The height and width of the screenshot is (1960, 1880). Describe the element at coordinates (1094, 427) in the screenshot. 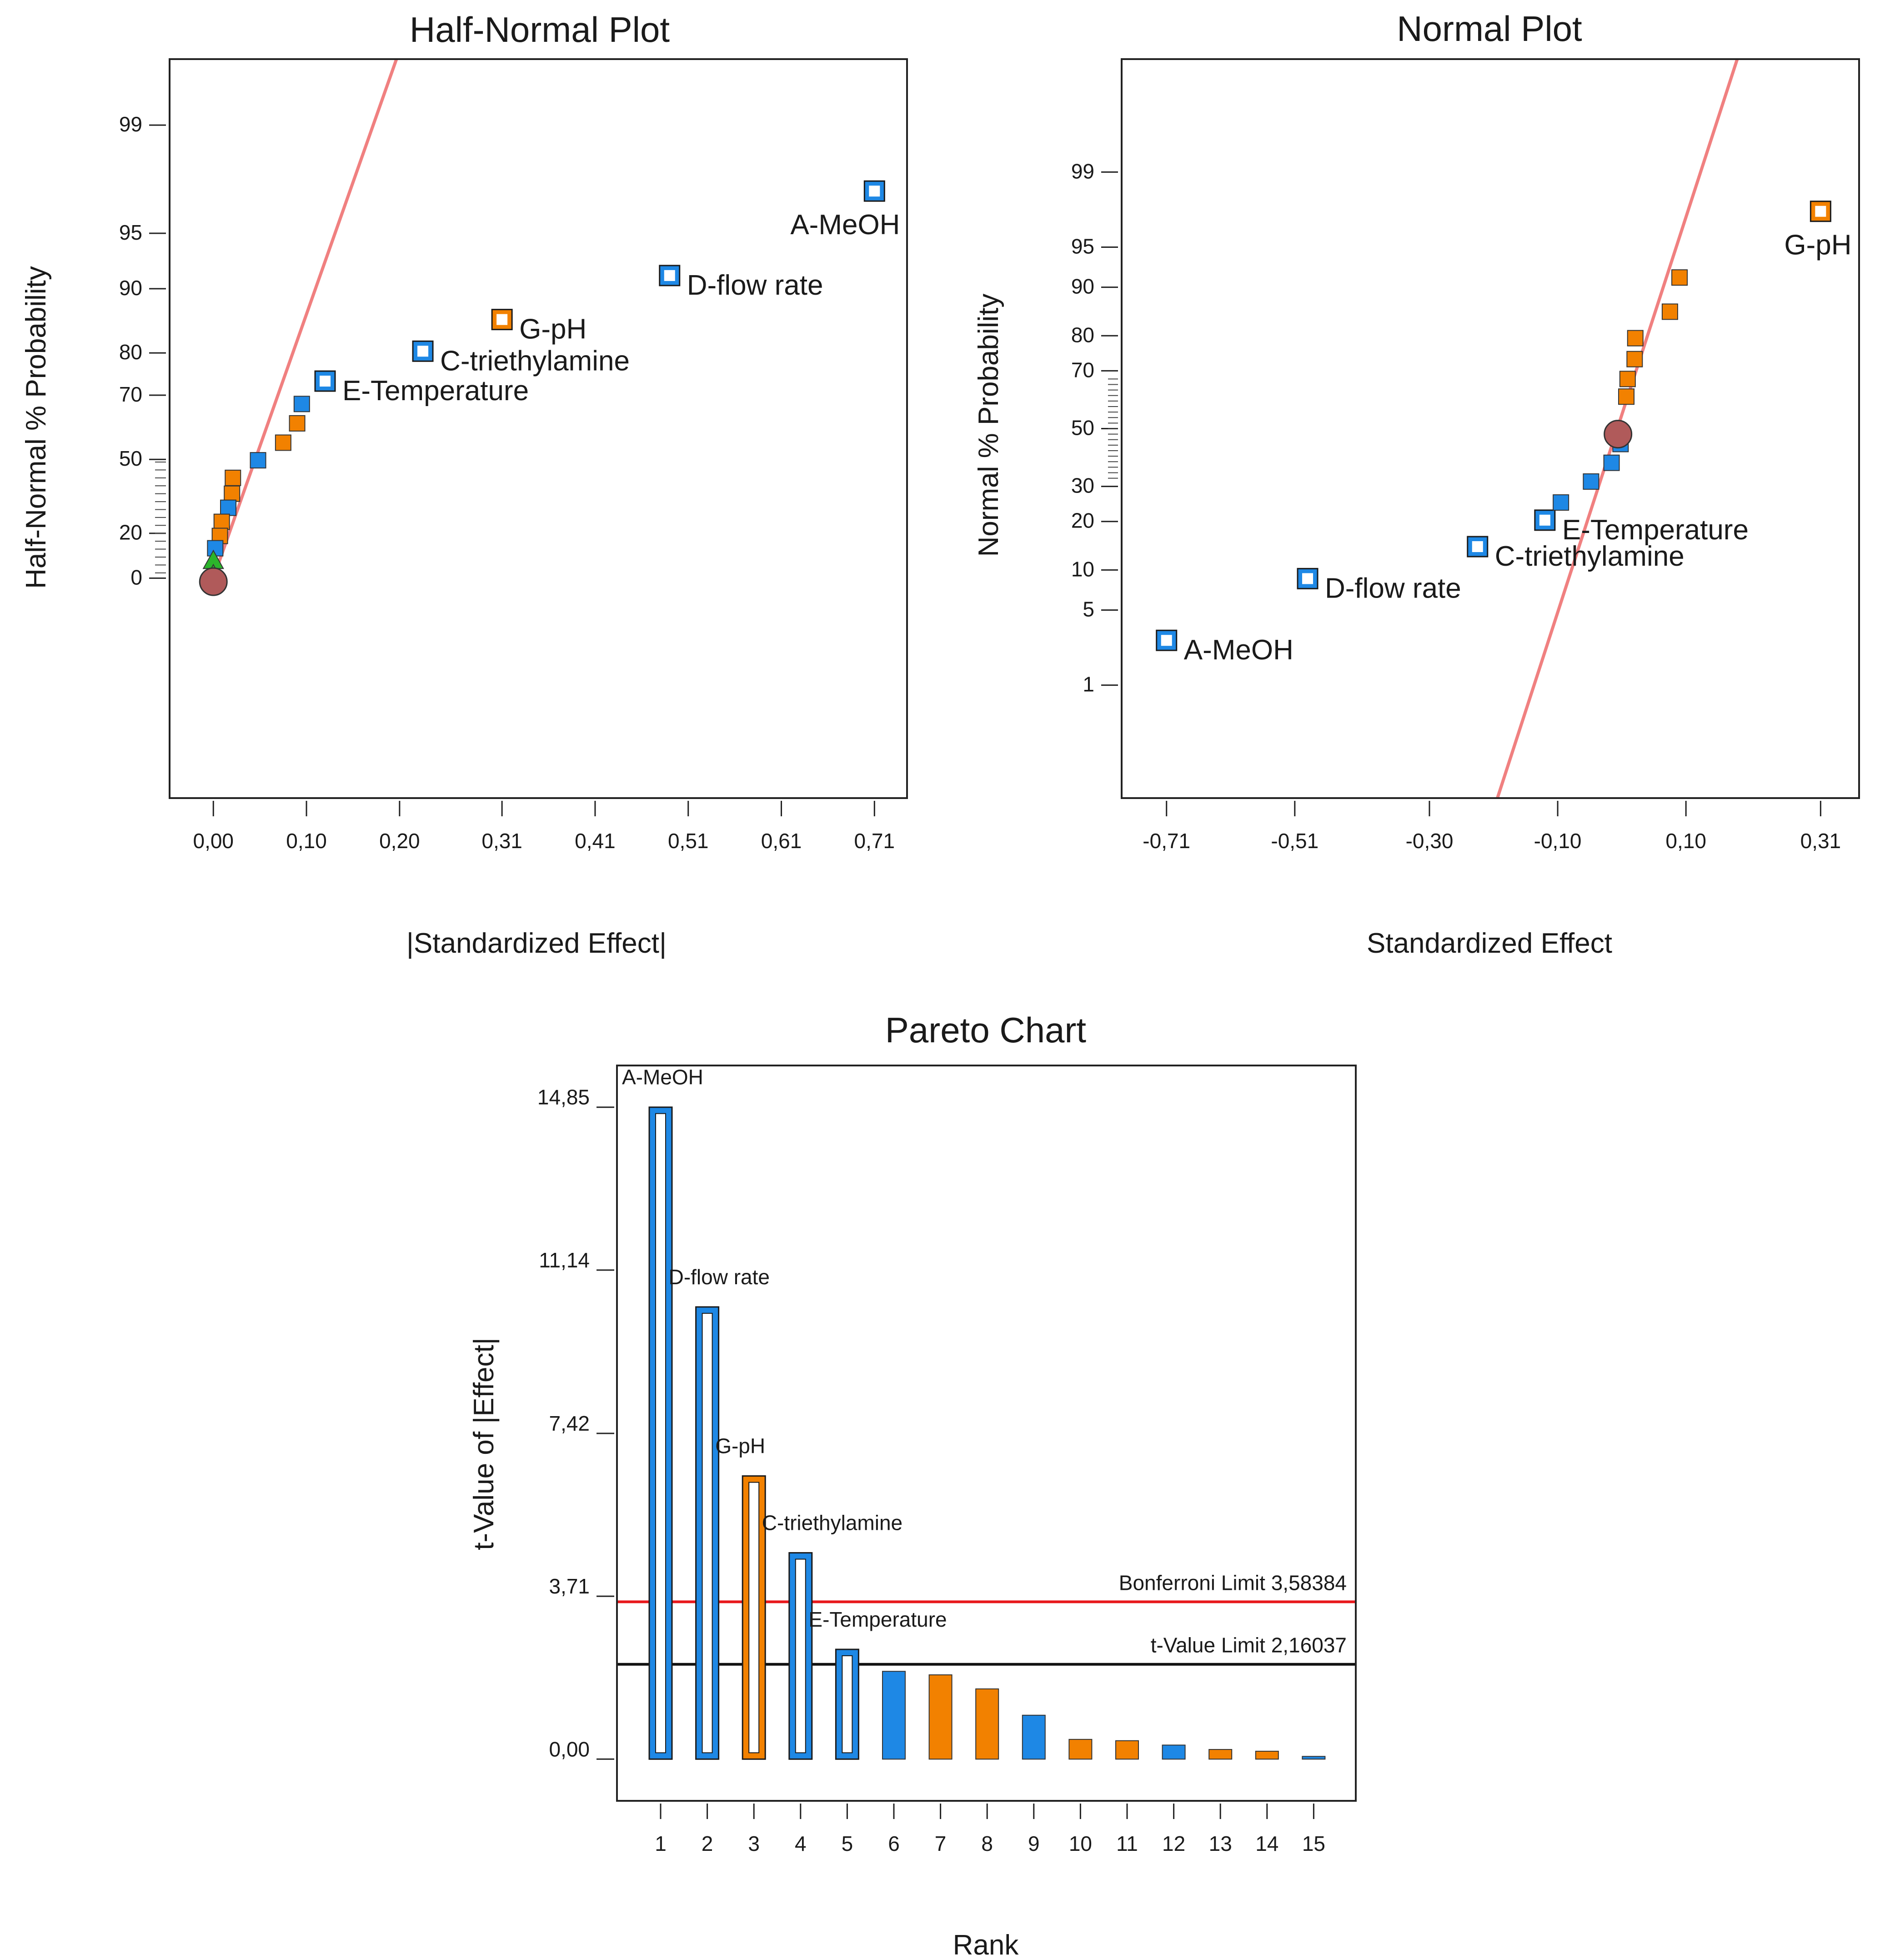

I see `normal-y-ticks: 1 5 10 20 30 50 70 80 90 95 99` at that location.